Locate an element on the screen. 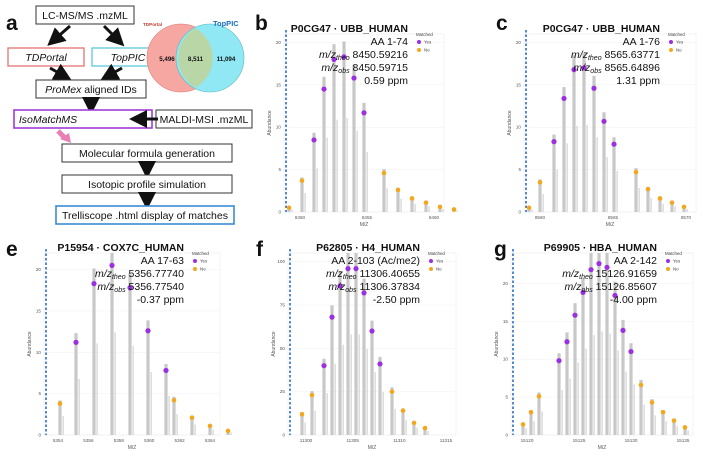 This screenshot has height=457, width=720. legend-no-label: No is located at coordinates (427, 50).